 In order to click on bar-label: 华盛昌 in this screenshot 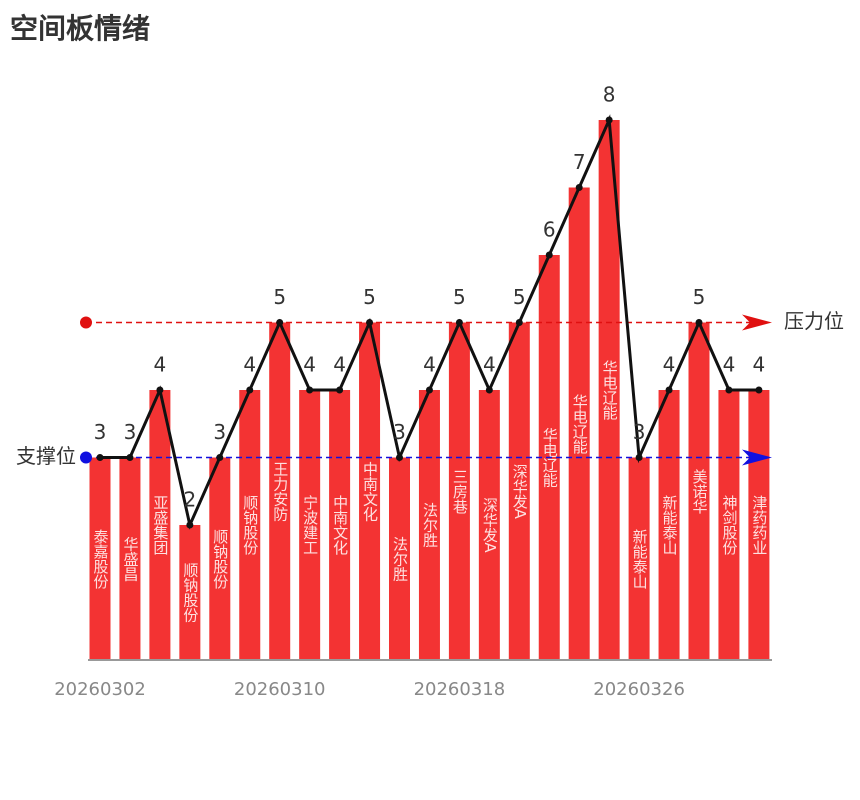, I will do `click(130, 558)`.